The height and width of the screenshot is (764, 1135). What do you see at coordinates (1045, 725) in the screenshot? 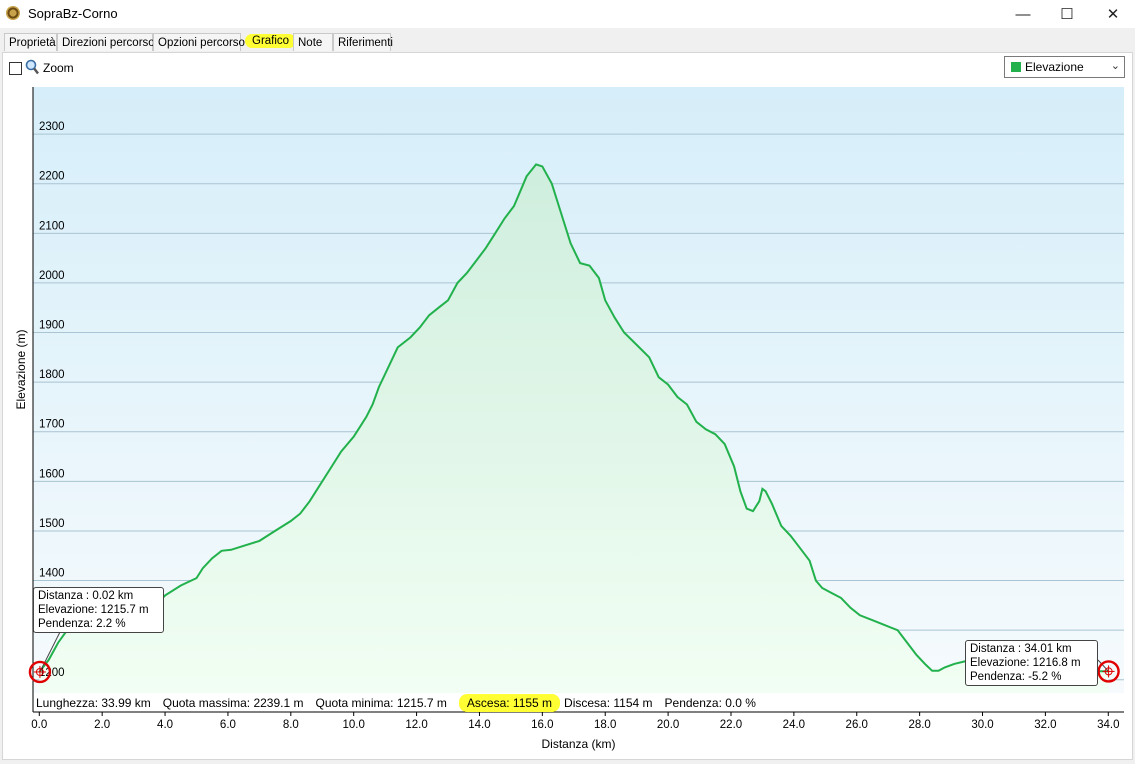
I see `x-tick-label: 32.0` at bounding box center [1045, 725].